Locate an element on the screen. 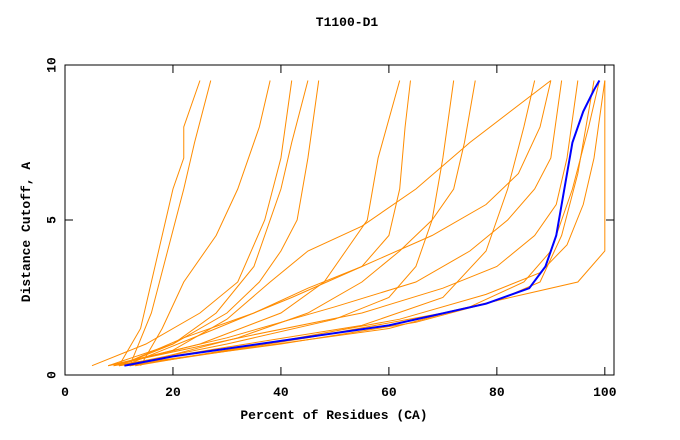 This screenshot has width=680, height=440. x-tick-label: 40 is located at coordinates (281, 392).